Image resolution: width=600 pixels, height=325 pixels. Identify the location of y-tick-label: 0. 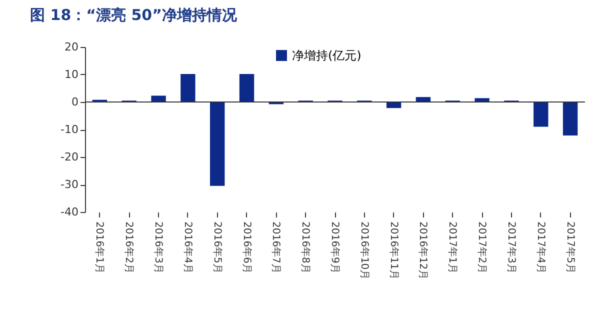
(75, 102).